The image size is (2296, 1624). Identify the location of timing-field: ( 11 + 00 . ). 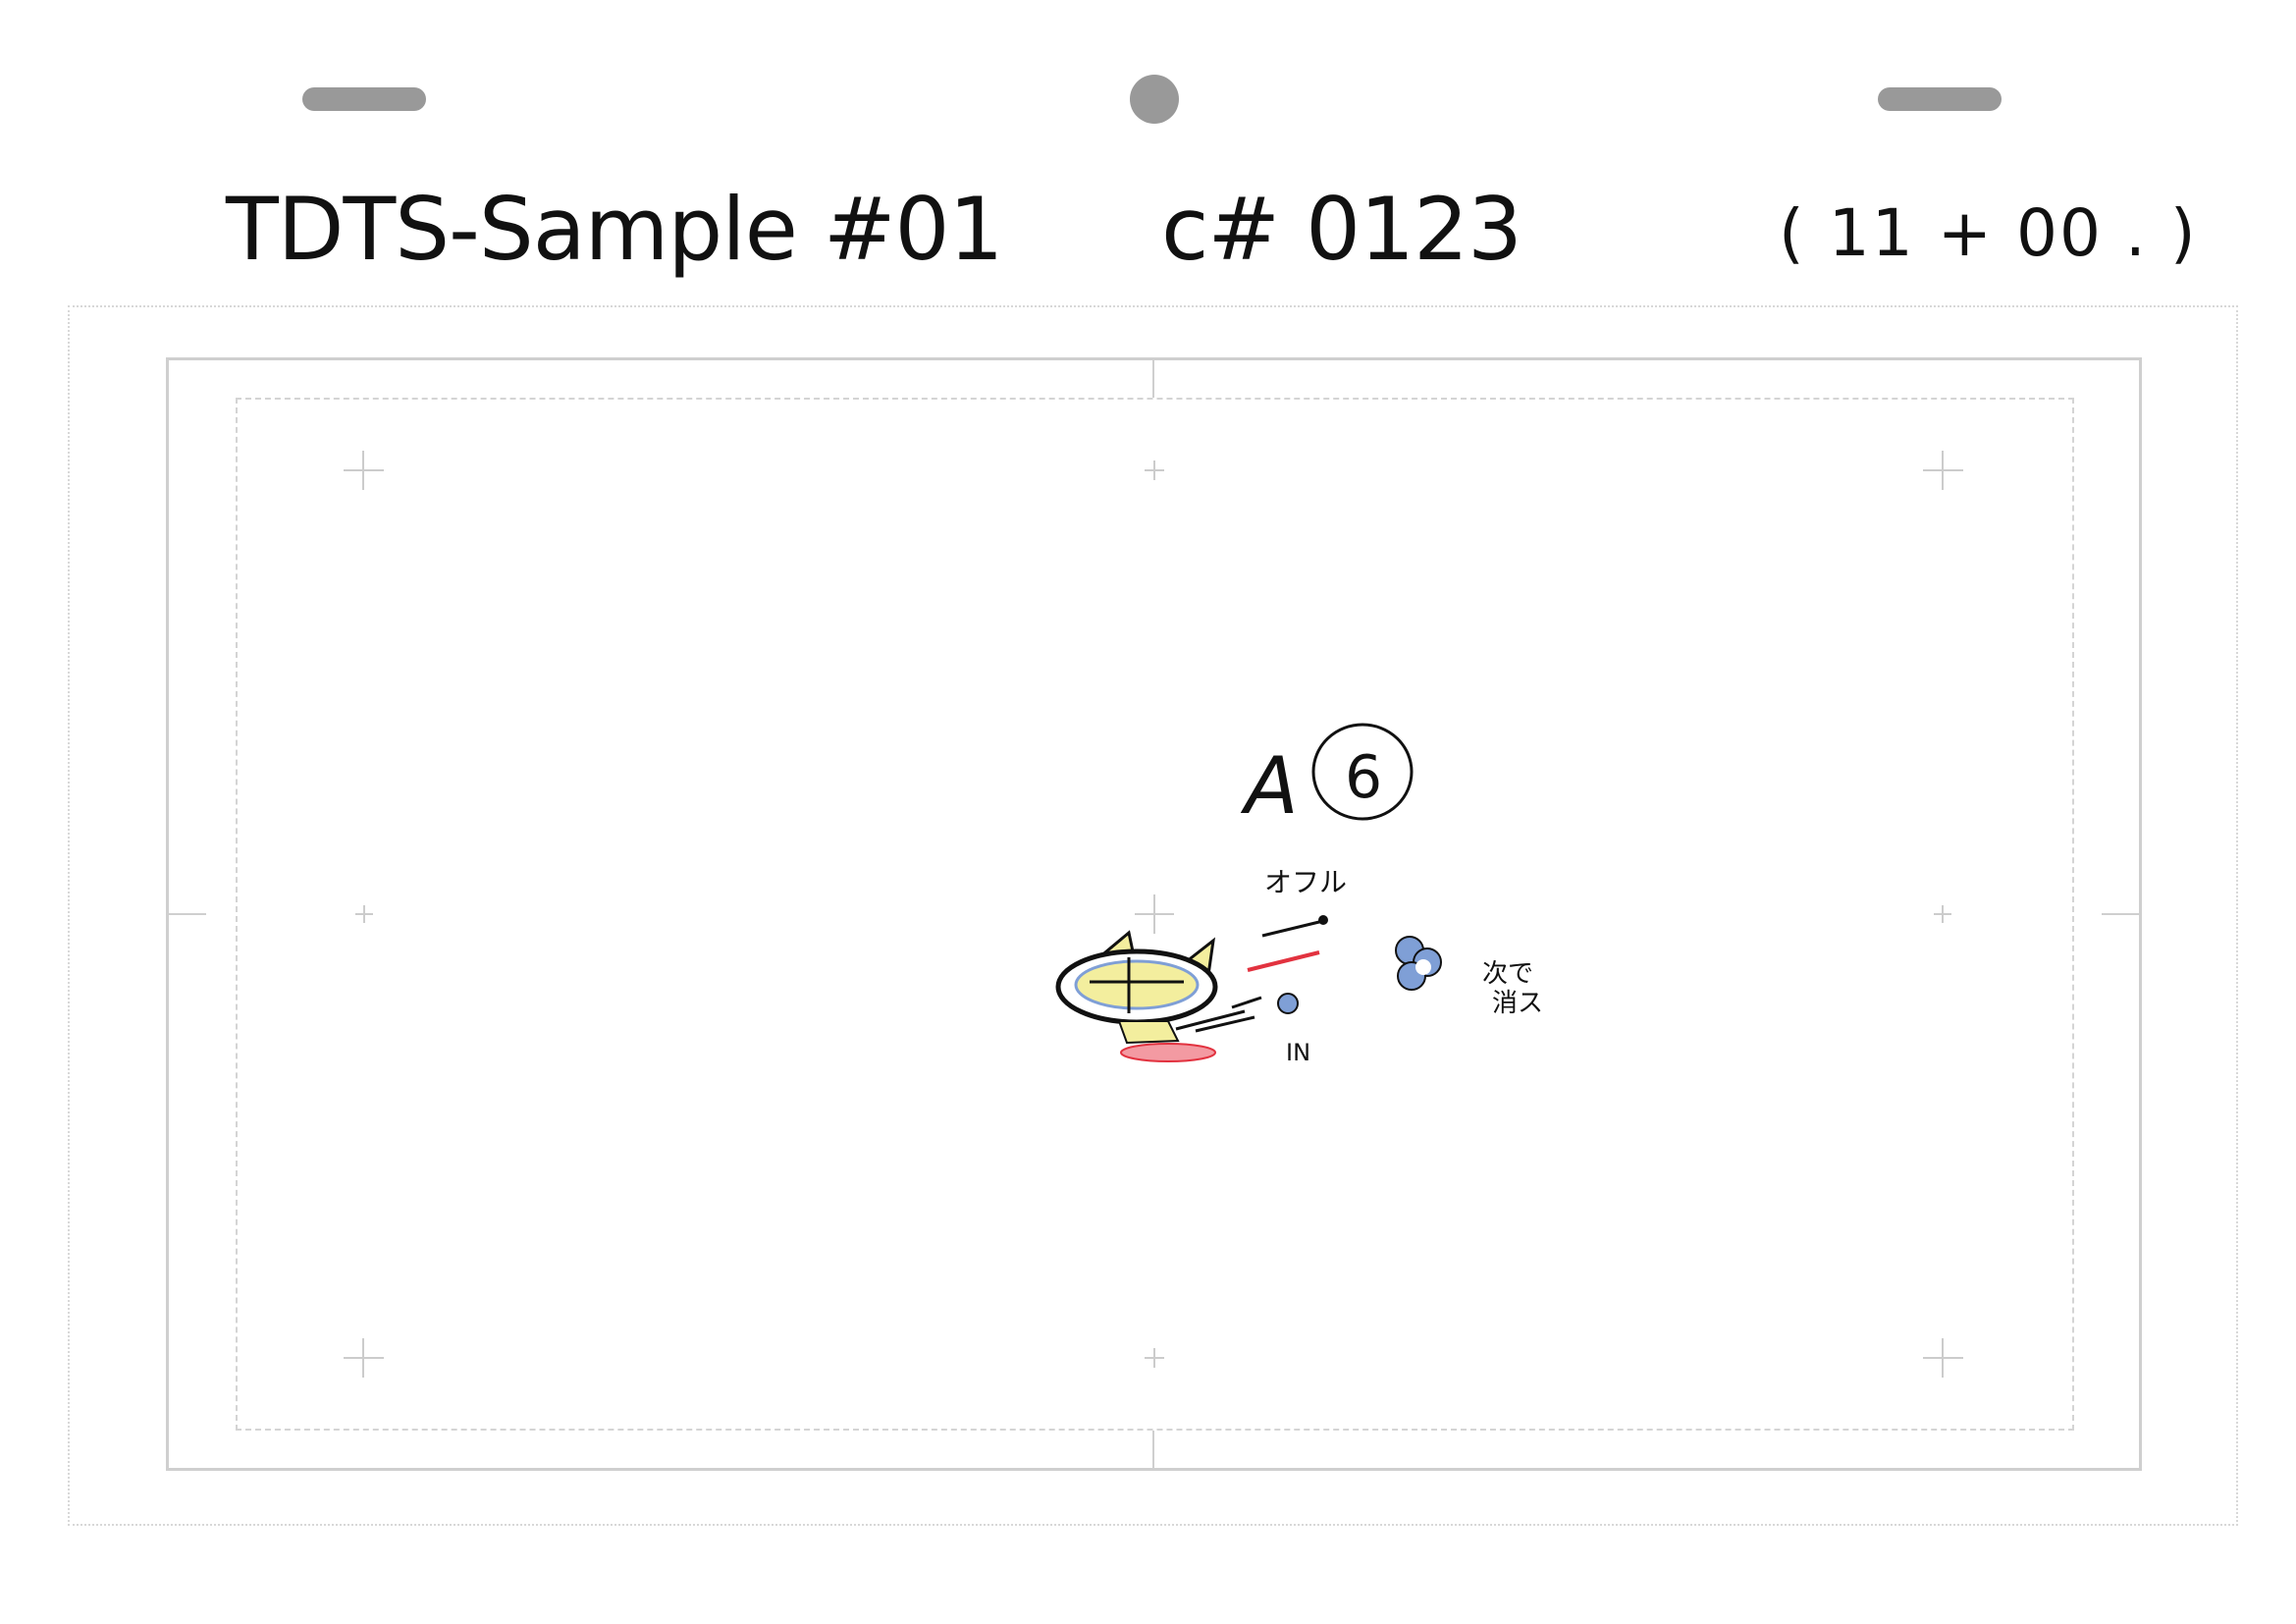
(1988, 233).